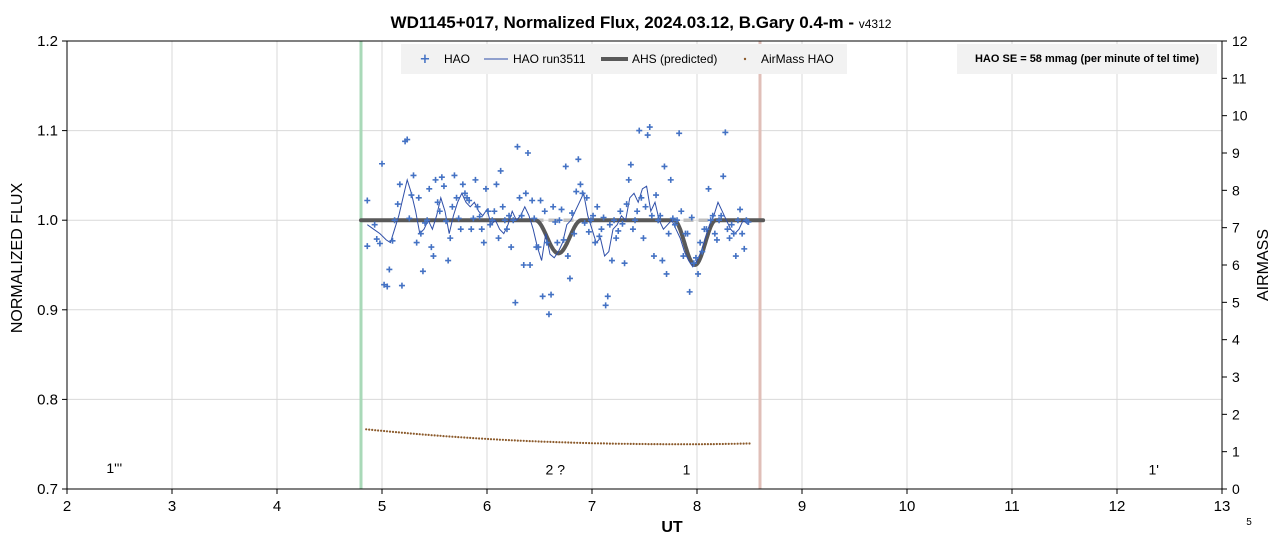 This screenshot has width=1282, height=541. I want to click on x-tick-label: 5, so click(382, 506).